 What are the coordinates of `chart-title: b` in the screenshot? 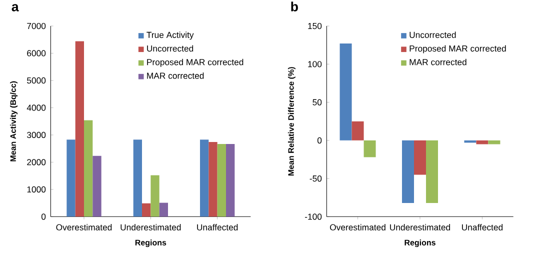 It's located at (294, 7).